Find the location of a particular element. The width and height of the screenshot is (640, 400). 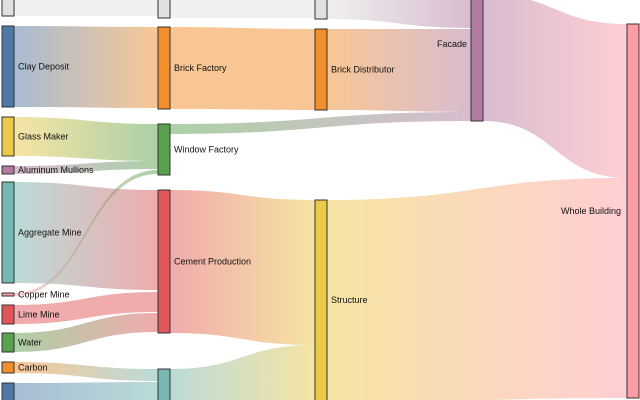

link-brickf-to-brickd is located at coordinates (242, 68).